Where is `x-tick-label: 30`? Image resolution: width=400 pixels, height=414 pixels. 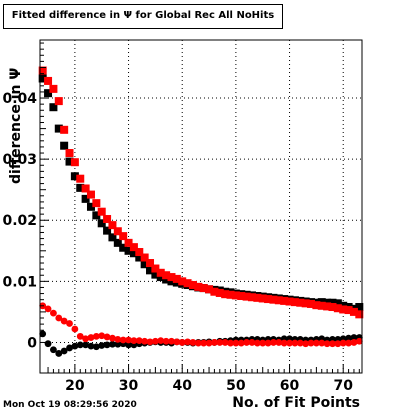
x-tick-label: 30 is located at coordinates (129, 386).